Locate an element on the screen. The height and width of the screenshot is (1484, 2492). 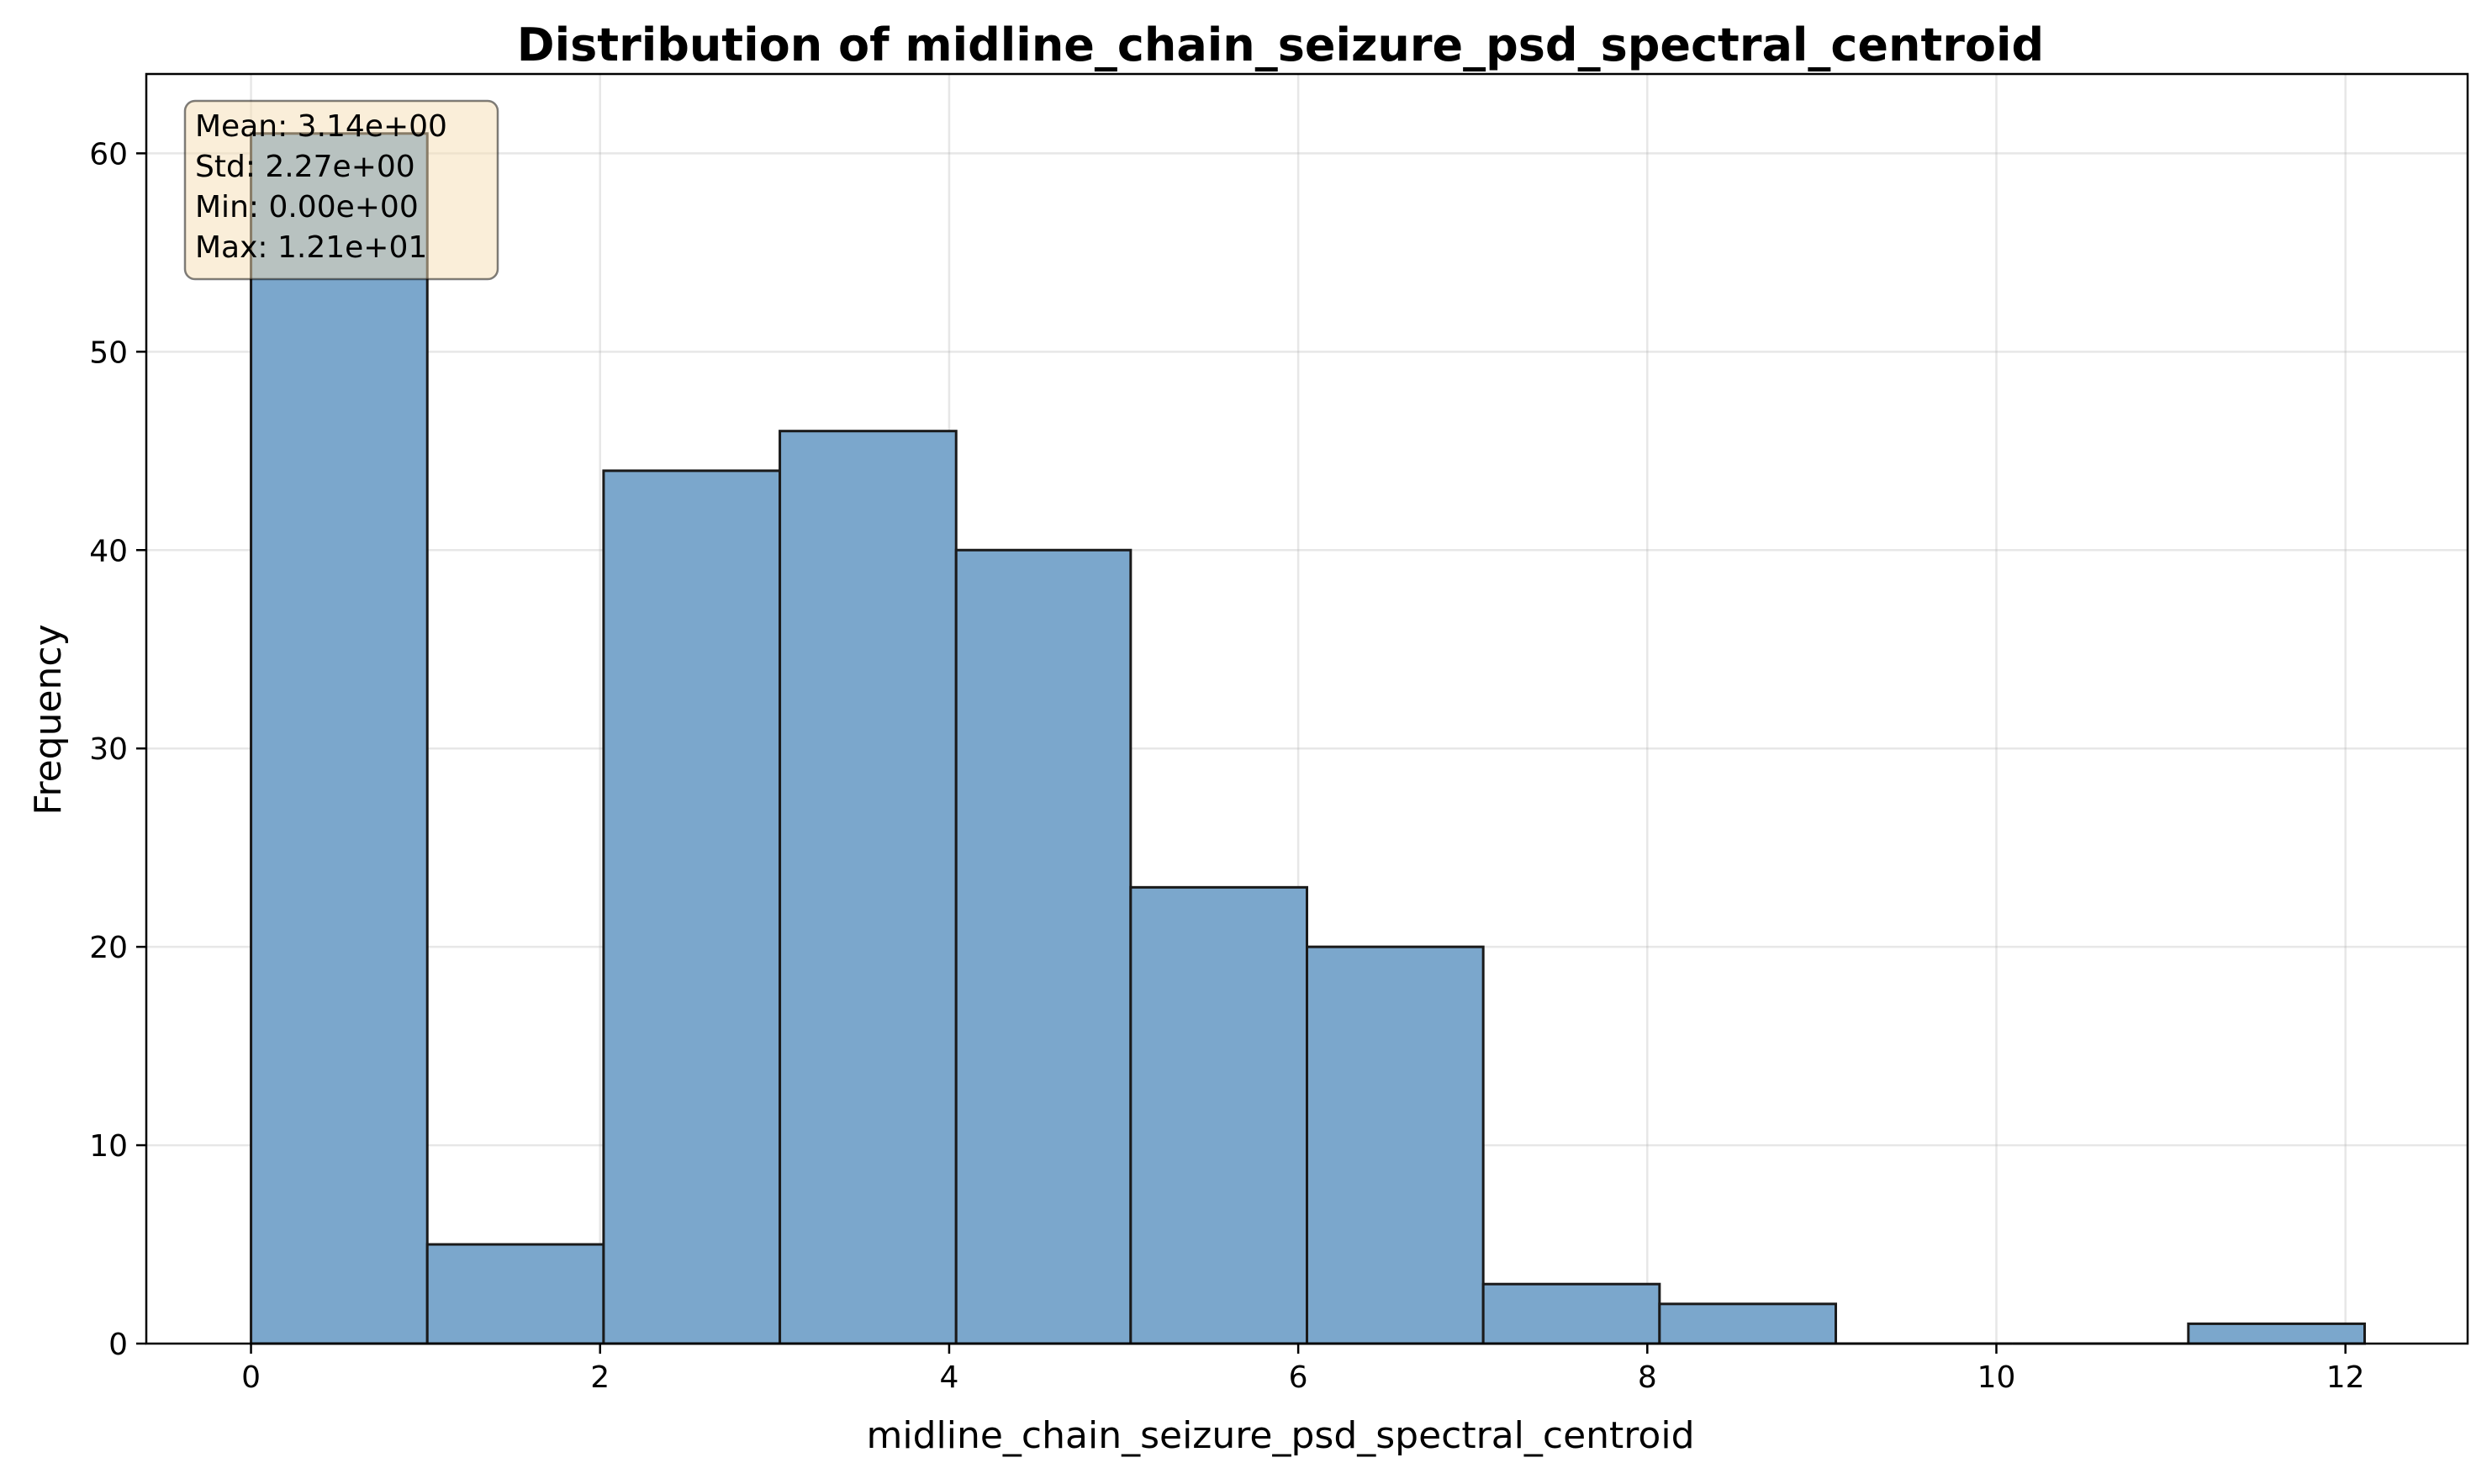
y-axis-label: Frequency is located at coordinates (48, 719).